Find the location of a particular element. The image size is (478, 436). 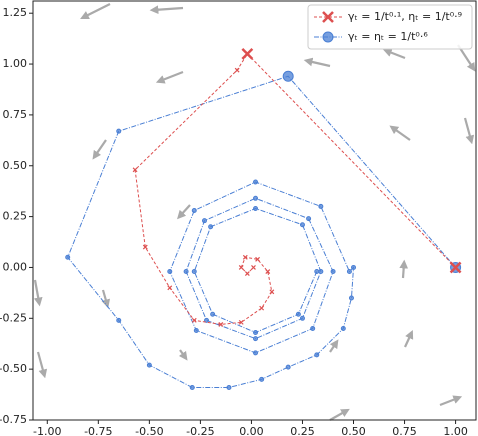

x-tick-label: -0.25 is located at coordinates (200, 430).